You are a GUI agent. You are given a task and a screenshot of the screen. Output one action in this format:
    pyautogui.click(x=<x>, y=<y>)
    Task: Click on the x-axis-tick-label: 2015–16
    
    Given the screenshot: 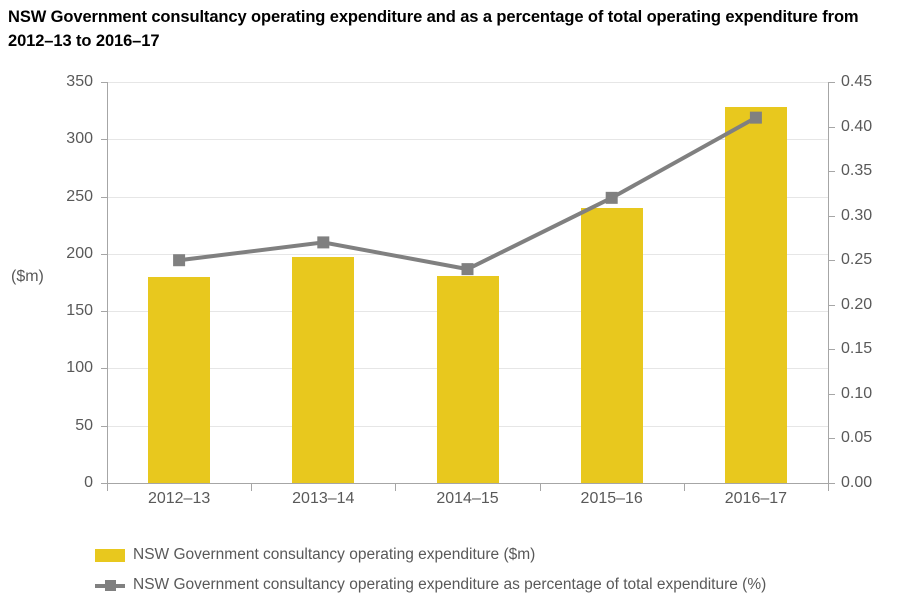 What is the action you would take?
    pyautogui.click(x=611, y=498)
    